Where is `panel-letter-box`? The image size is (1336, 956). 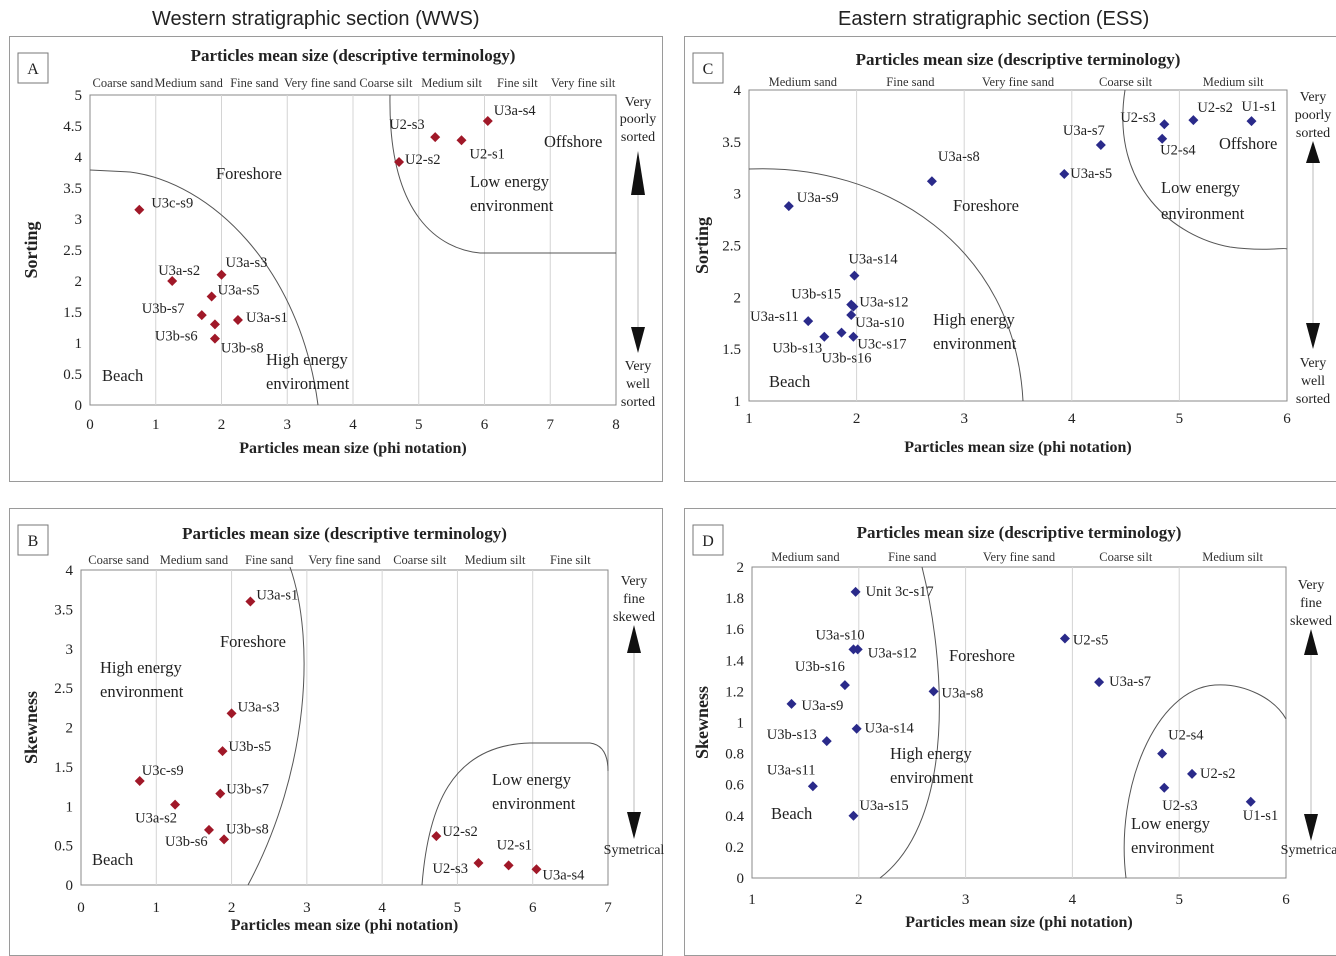 panel-letter-box is located at coordinates (33, 68).